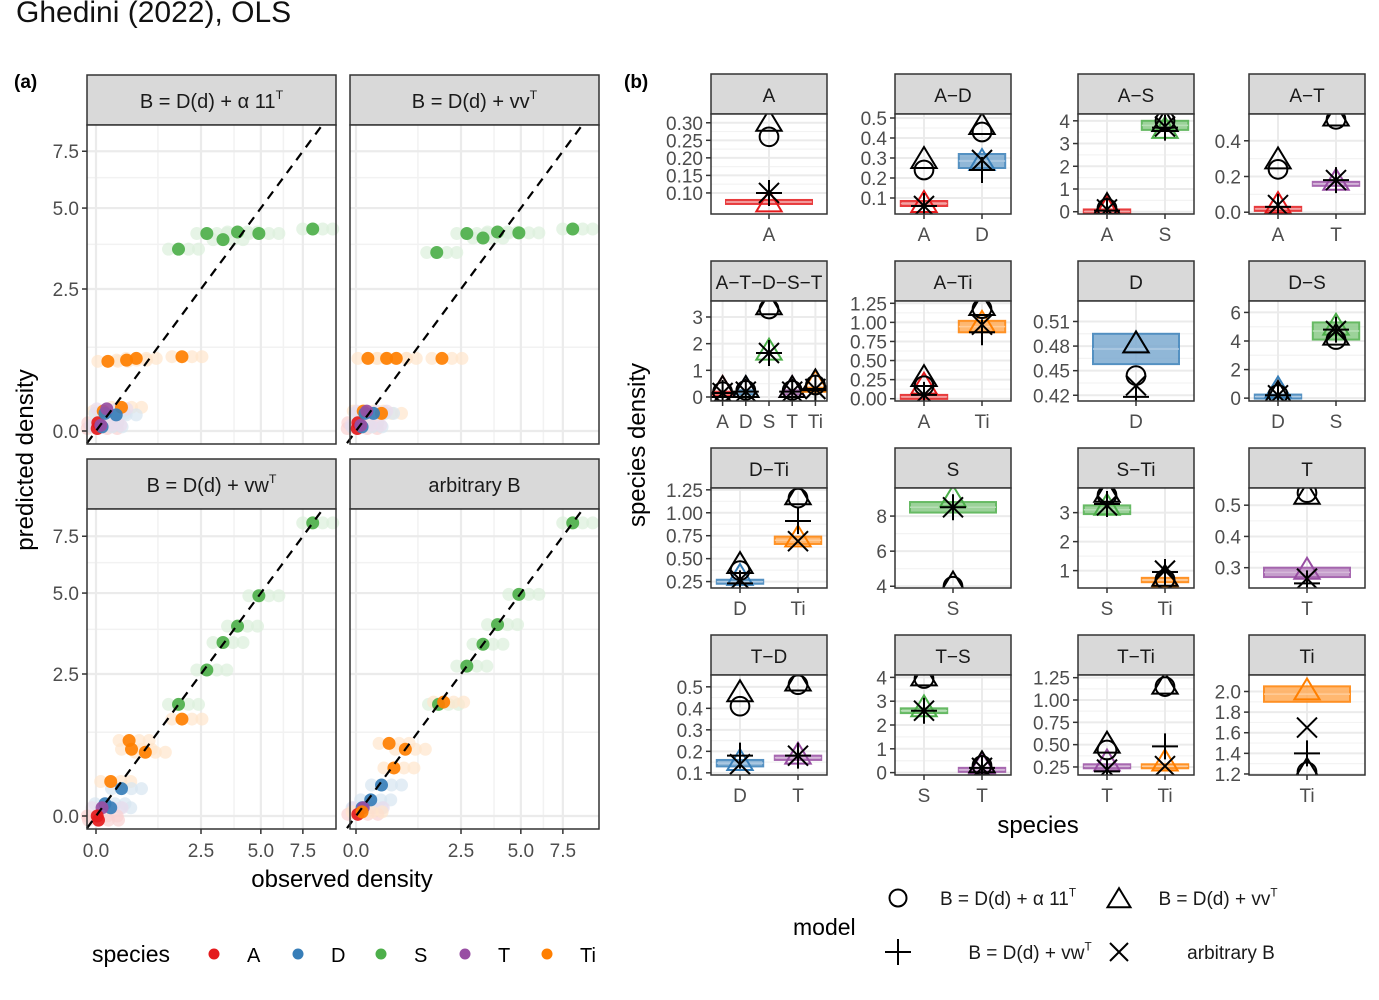  I want to click on y-tick-label: 1.00, so click(684, 514).